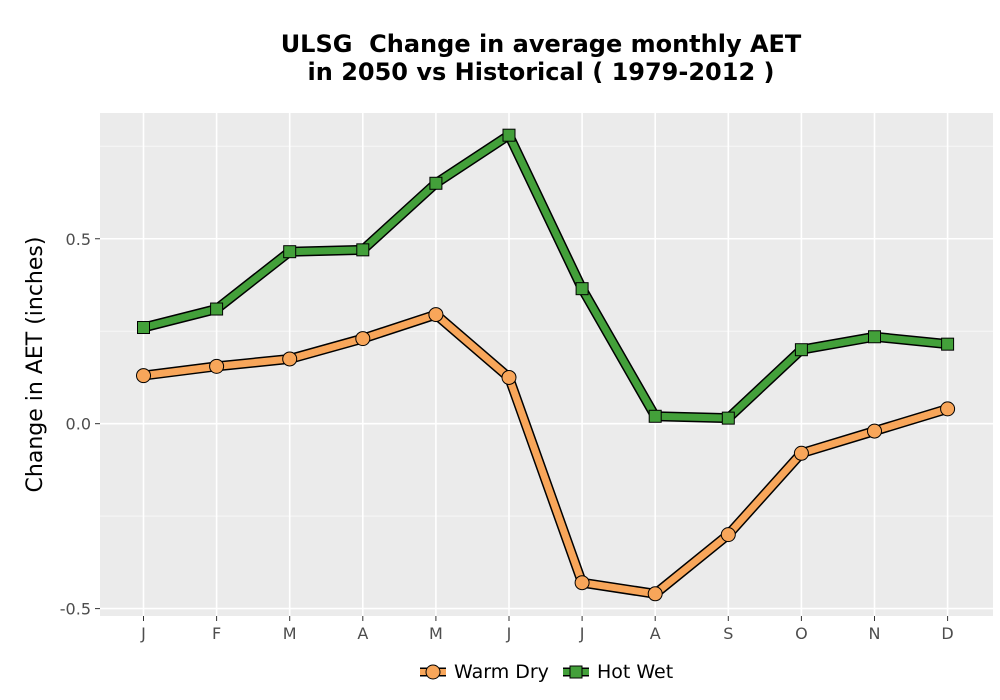 This screenshot has width=1000, height=700. Describe the element at coordinates (541, 72) in the screenshot. I see `chart-title-line-2: in 2050 vs Historical ( 1979-2012 )` at that location.